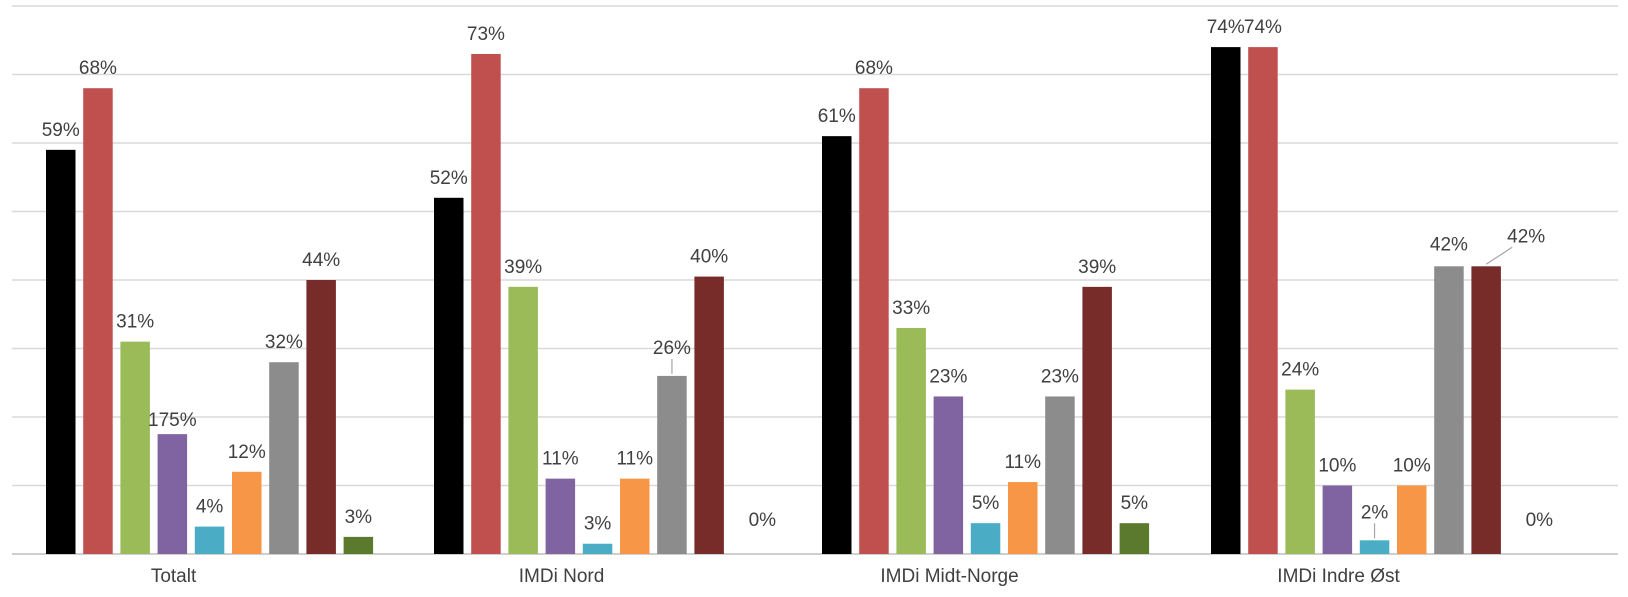 Image resolution: width=1628 pixels, height=597 pixels. I want to click on data-label-1-3: 11%, so click(560, 459).